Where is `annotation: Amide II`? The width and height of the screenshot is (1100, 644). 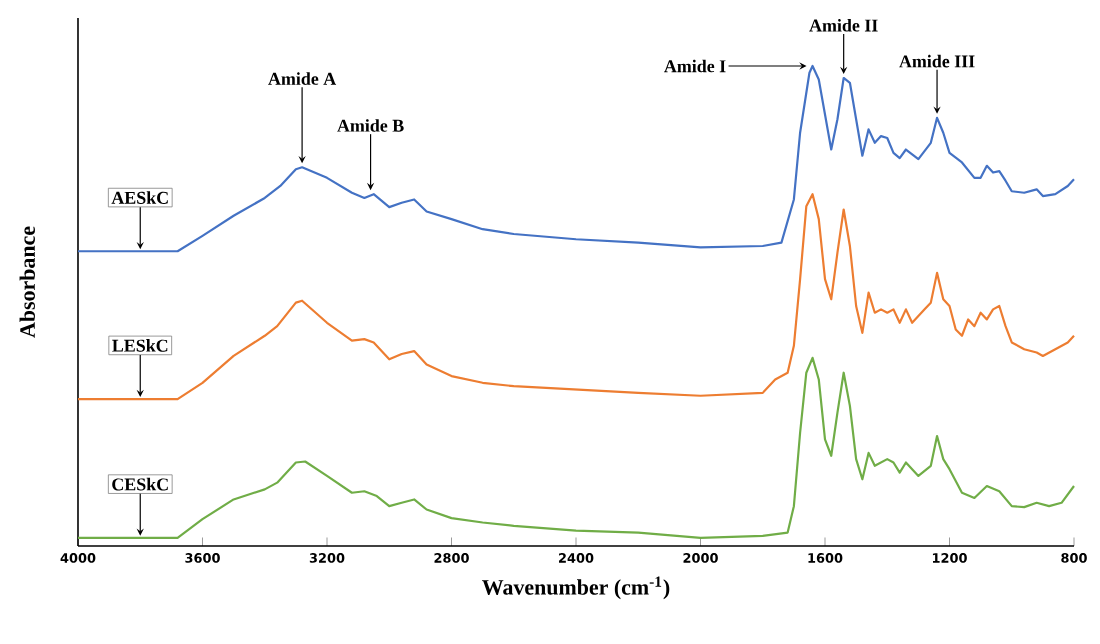 annotation: Amide II is located at coordinates (843, 25).